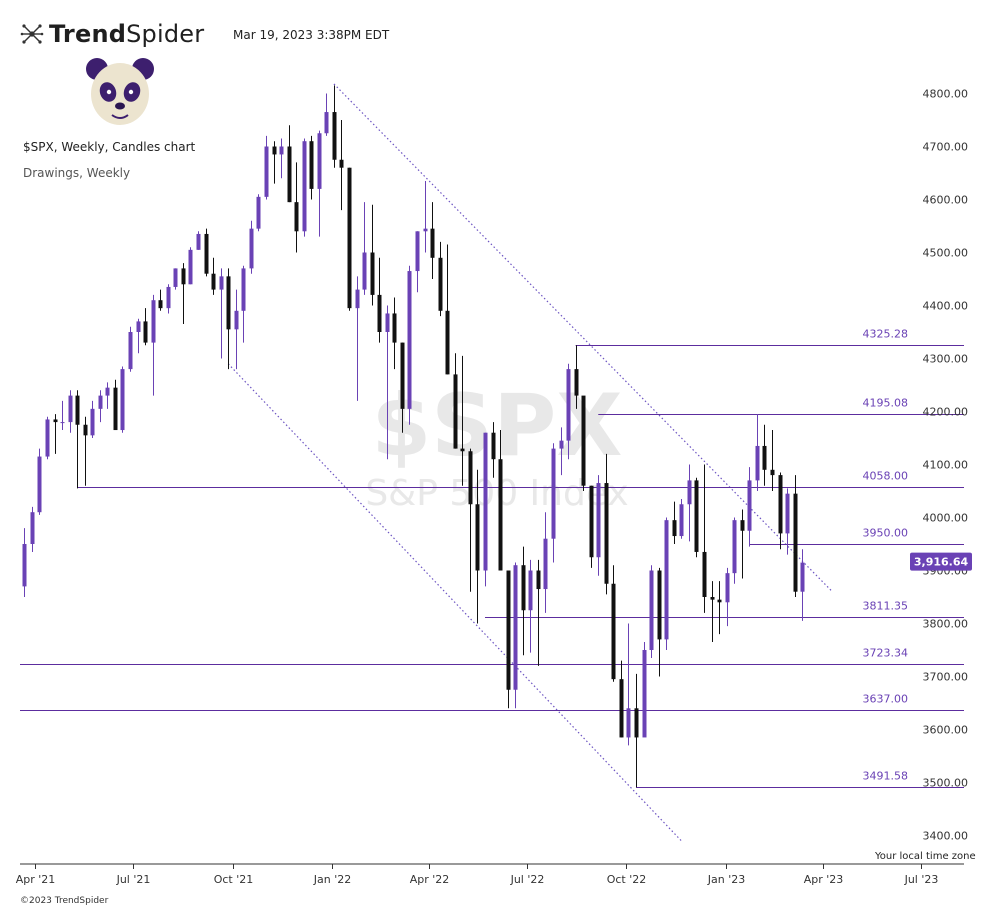  I want to click on y-tick-label: 3800.00, so click(946, 624).